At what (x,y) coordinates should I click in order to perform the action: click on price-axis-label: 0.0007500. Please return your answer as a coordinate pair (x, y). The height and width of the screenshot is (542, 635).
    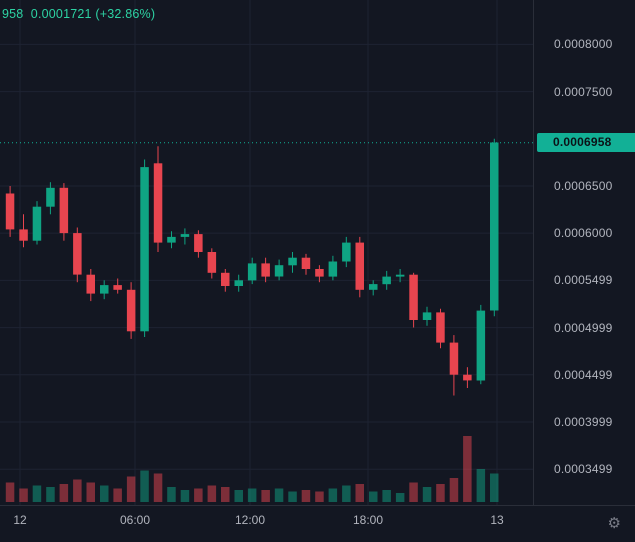
    Looking at the image, I should click on (583, 91).